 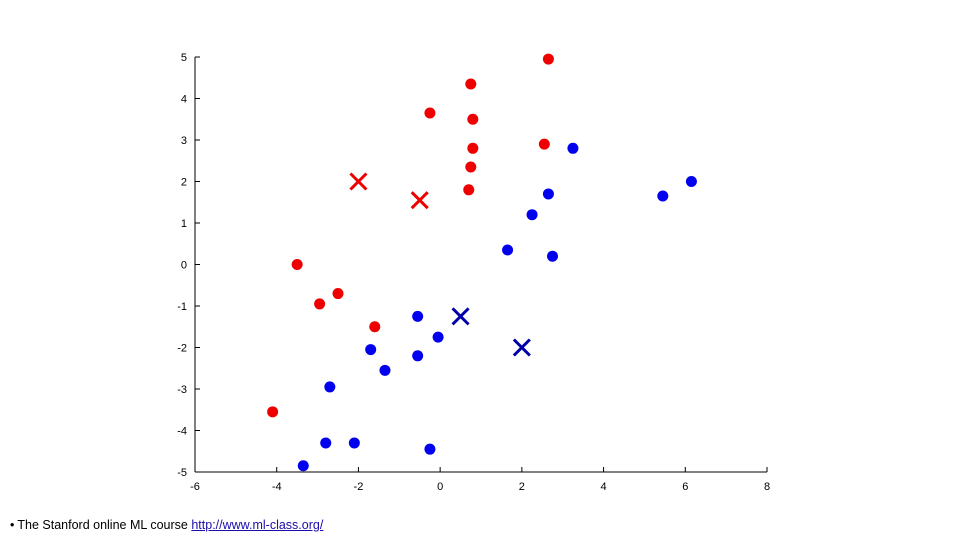 I want to click on course-link: http://www.ml-class.org/, so click(x=257, y=525).